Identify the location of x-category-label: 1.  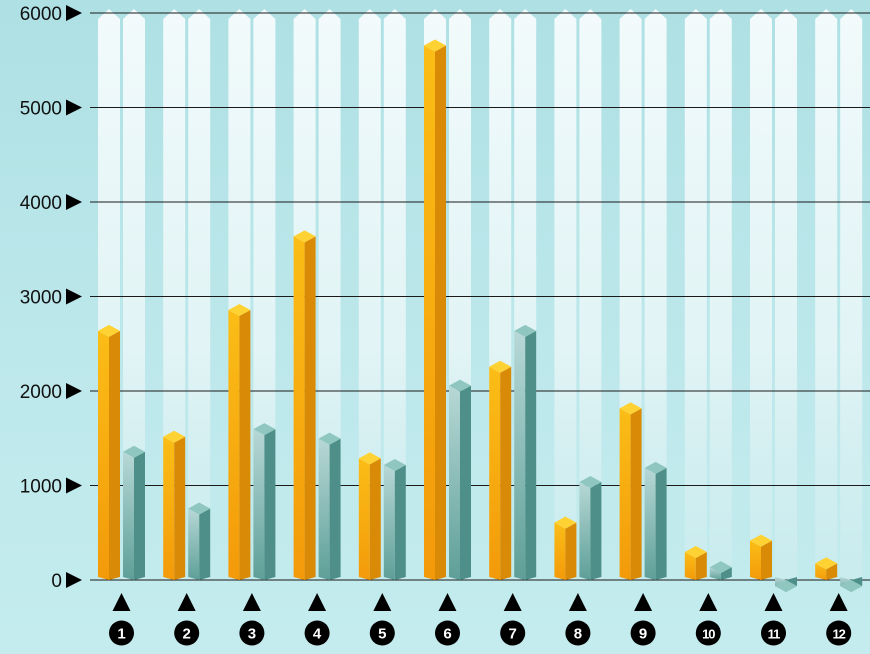
(121, 634).